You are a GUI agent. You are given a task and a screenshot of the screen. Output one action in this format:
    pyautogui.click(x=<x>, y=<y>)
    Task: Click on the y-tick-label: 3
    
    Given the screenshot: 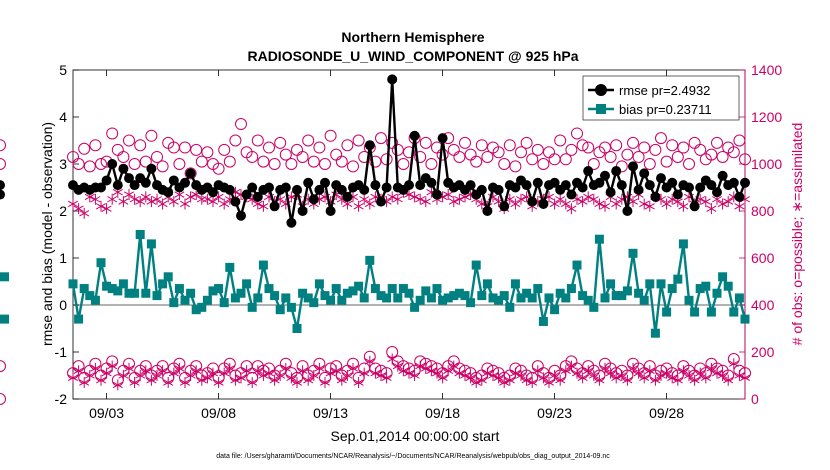 What is the action you would take?
    pyautogui.click(x=63, y=164)
    